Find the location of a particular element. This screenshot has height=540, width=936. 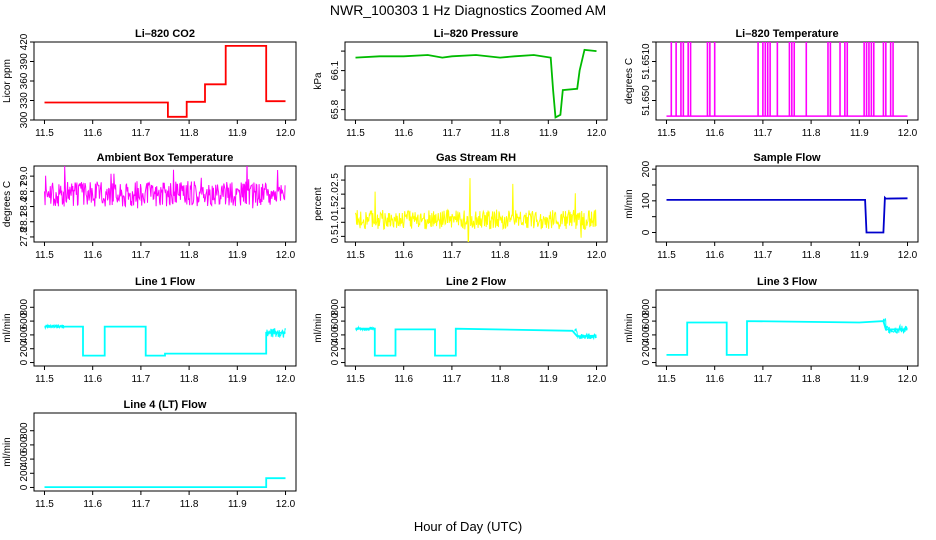

y-tick-label: 28.4 is located at coordinates (24, 206).